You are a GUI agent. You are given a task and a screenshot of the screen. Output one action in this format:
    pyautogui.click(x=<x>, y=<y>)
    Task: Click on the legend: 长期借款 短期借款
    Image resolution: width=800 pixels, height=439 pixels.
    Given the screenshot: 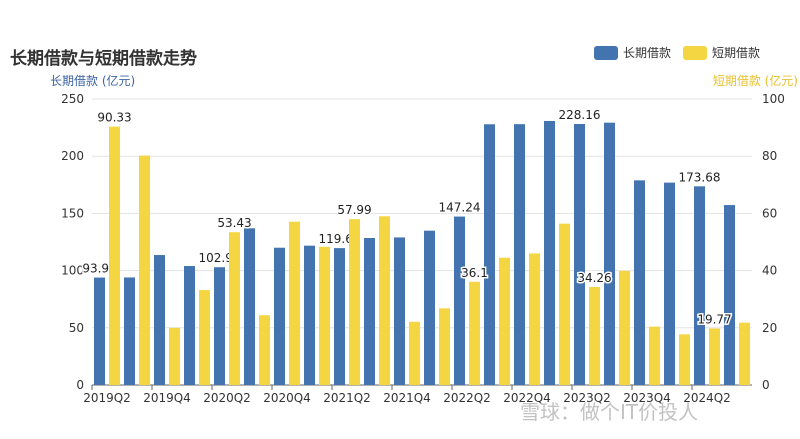 What is the action you would take?
    pyautogui.click(x=676, y=52)
    